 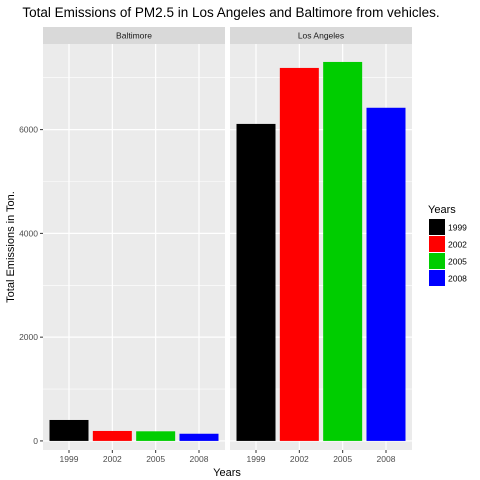 What do you see at coordinates (35, 441) in the screenshot?
I see `y-tick-label: 0` at bounding box center [35, 441].